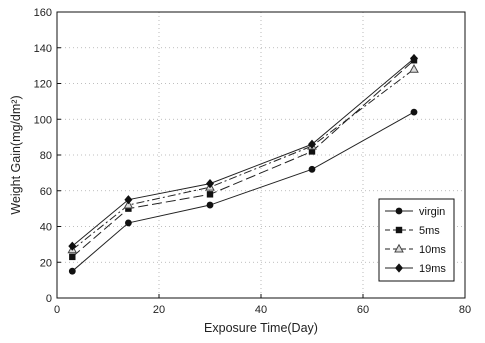  What do you see at coordinates (363, 310) in the screenshot?
I see `x-tick-label: 60` at bounding box center [363, 310].